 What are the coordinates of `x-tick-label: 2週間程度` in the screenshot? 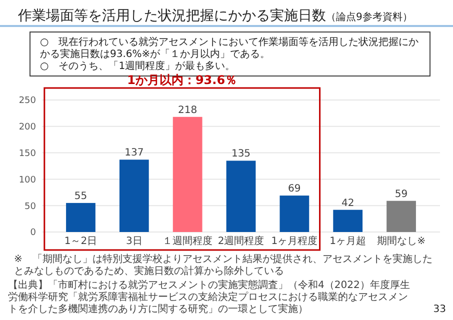 It's located at (241, 241).